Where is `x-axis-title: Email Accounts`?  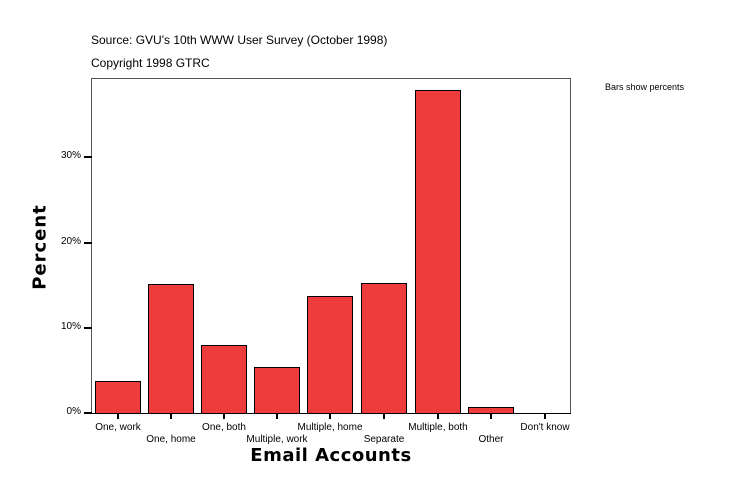
x-axis-title: Email Accounts is located at coordinates (331, 455).